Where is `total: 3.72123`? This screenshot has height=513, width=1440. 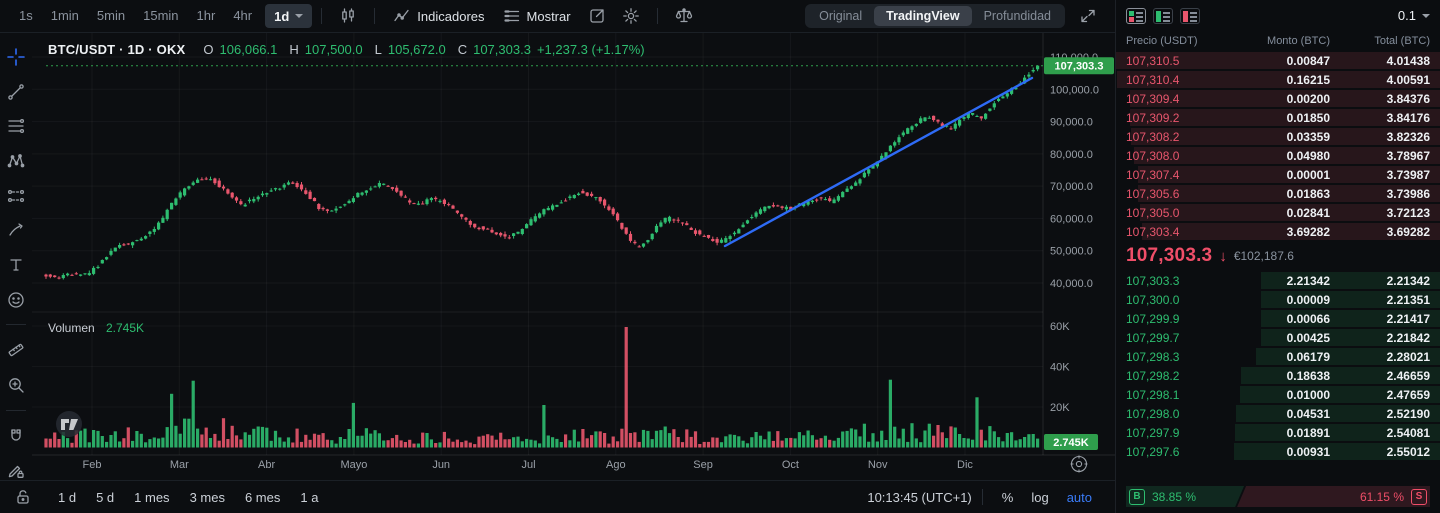
total: 3.72123 is located at coordinates (1408, 212).